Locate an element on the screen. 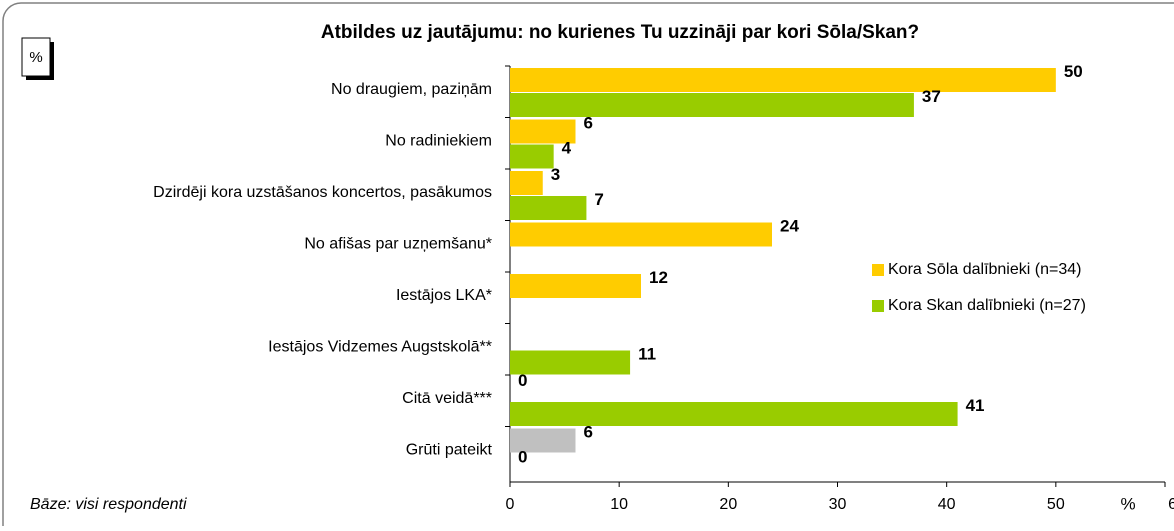 This screenshot has width=1174, height=531. y-tick-label: Iestājos LKA* is located at coordinates (444, 295).